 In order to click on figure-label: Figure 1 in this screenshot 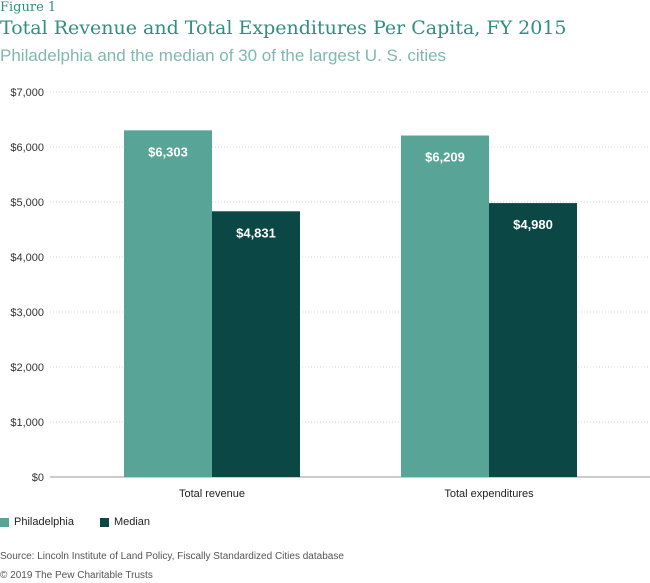, I will do `click(28, 7)`.